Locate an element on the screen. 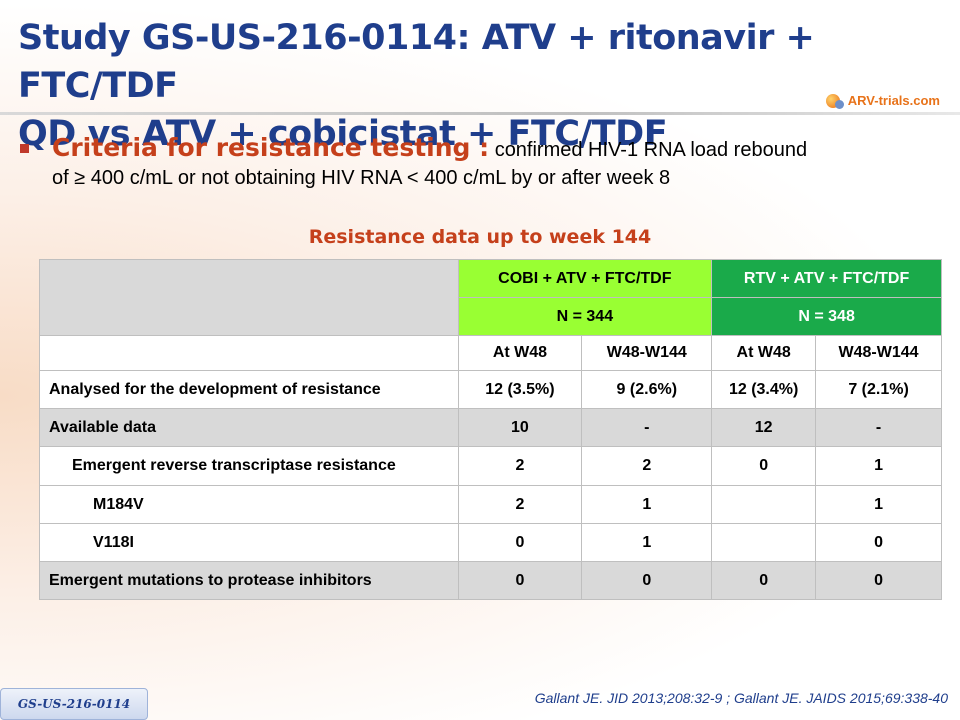  table-row: V118I 0 1 0 is located at coordinates (490, 542).